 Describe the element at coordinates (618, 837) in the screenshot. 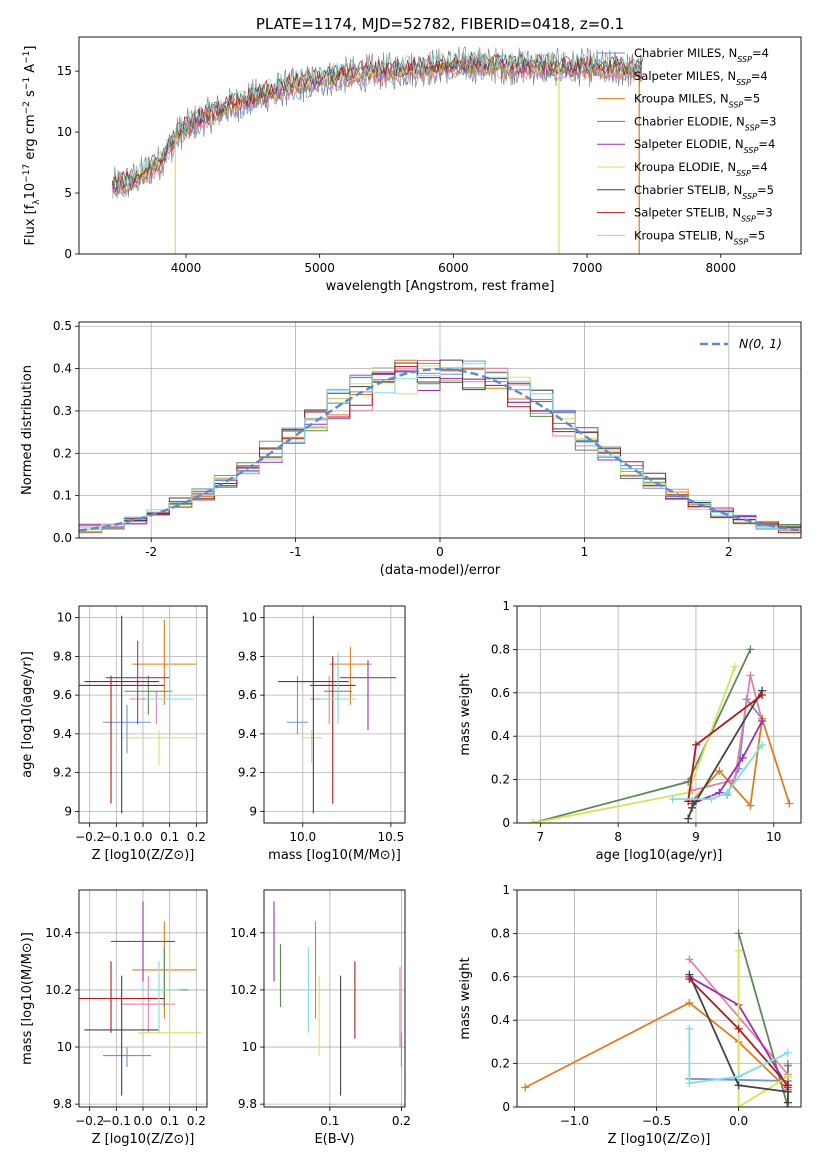

I see `x-tick-label: 8` at that location.